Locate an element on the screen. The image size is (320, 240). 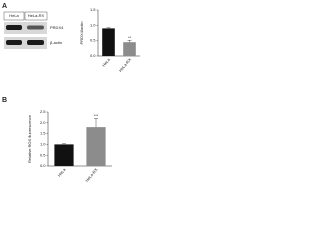
panel-label: A is located at coordinates (4, 6).